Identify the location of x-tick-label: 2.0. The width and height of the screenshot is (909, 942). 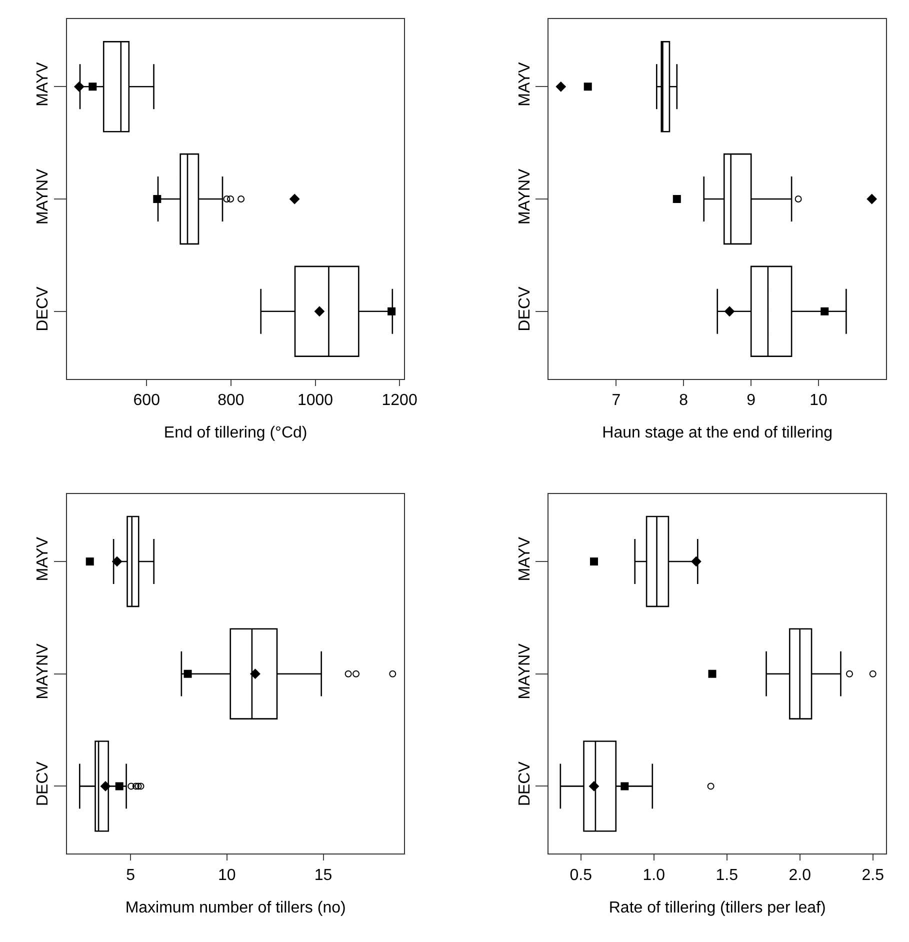
(800, 875).